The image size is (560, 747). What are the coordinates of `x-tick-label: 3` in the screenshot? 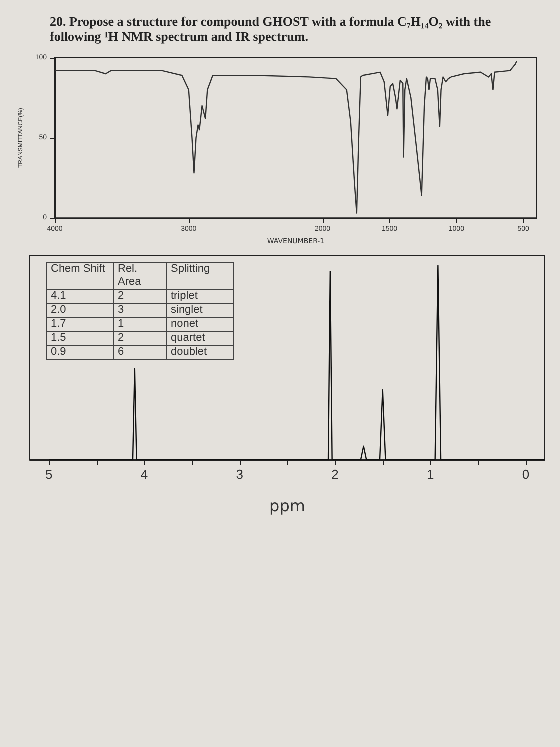 It's located at (240, 474).